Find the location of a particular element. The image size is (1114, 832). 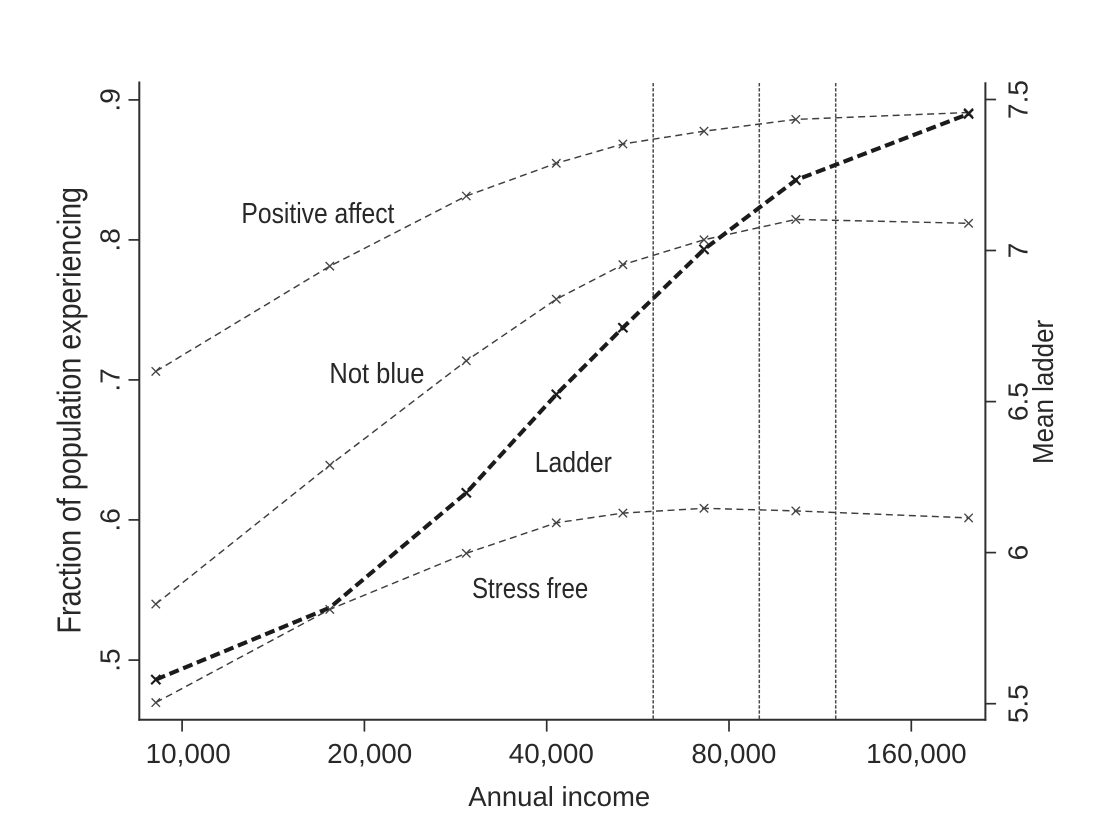

svg-text: 20,000 is located at coordinates (369, 753).